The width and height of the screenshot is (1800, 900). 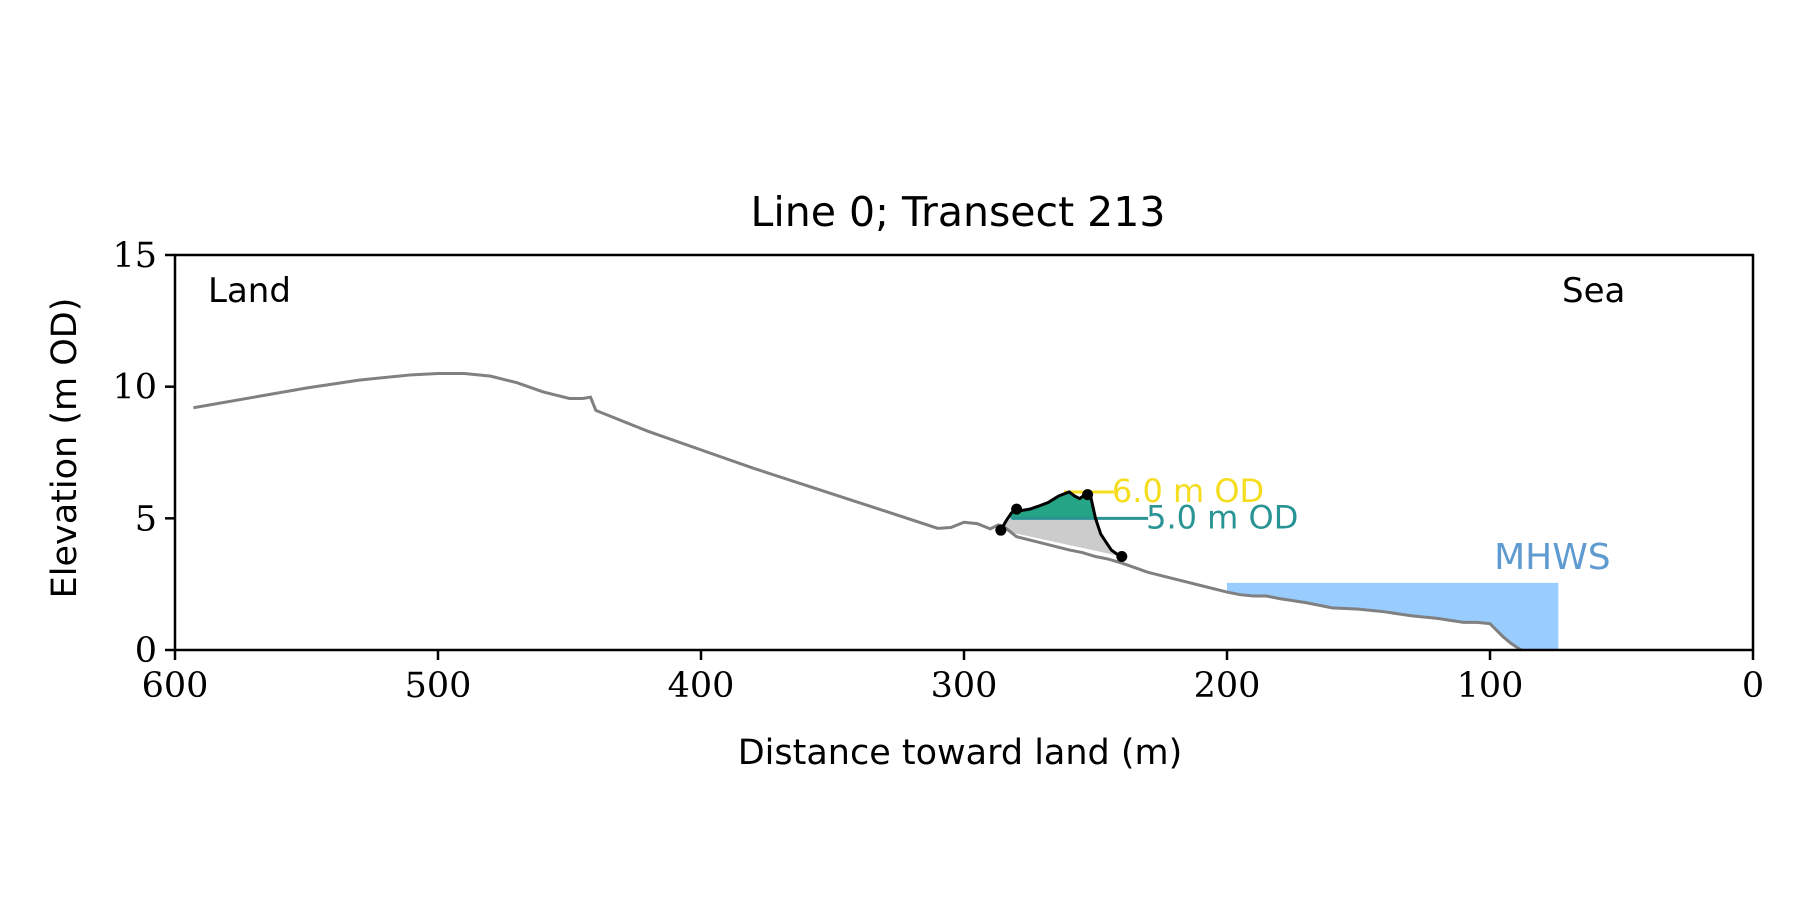 What do you see at coordinates (1753, 686) in the screenshot?
I see `x-tick-label: 0` at bounding box center [1753, 686].